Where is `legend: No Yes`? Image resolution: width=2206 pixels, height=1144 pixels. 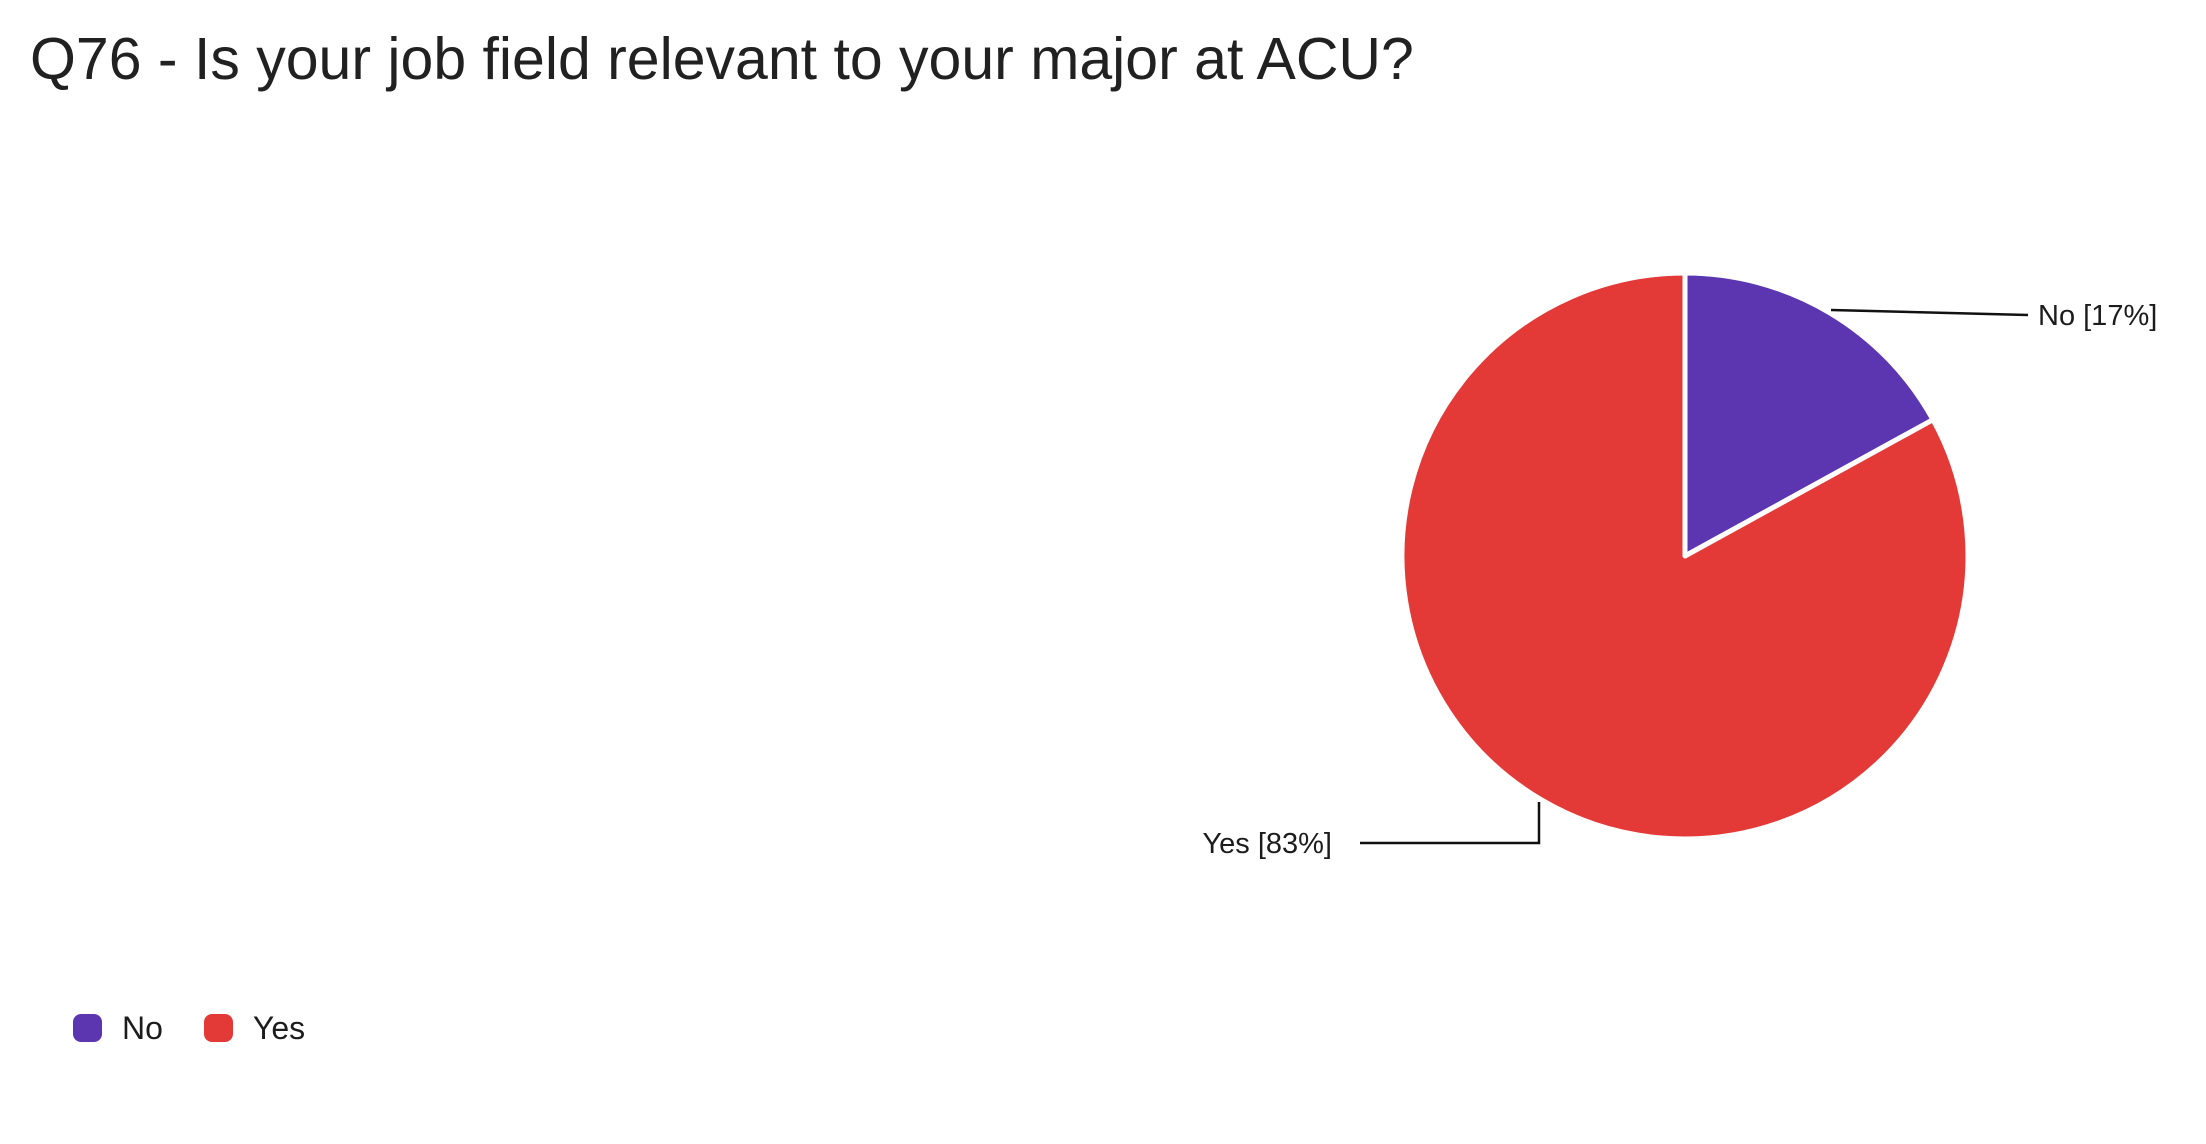
legend: No Yes is located at coordinates (189, 1028).